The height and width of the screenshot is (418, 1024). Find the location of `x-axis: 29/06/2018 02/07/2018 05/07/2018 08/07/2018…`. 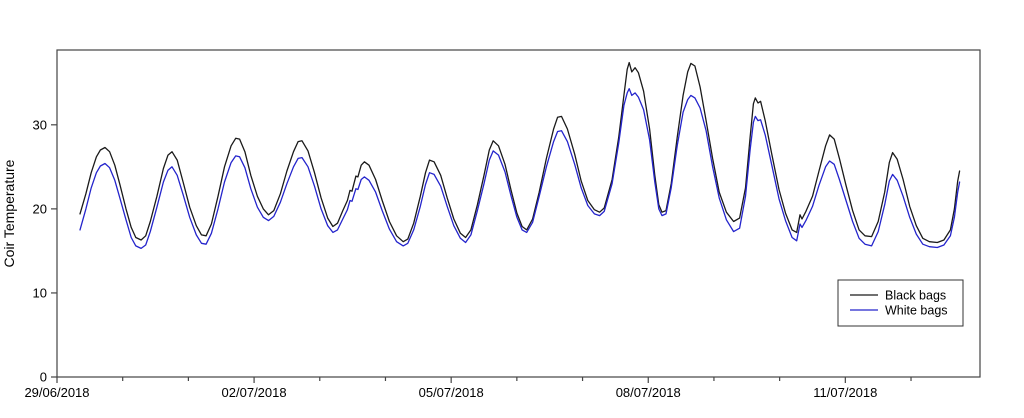

x-axis: 29/06/2018 02/07/2018 05/07/2018 08/07/2018… is located at coordinates (468, 388).